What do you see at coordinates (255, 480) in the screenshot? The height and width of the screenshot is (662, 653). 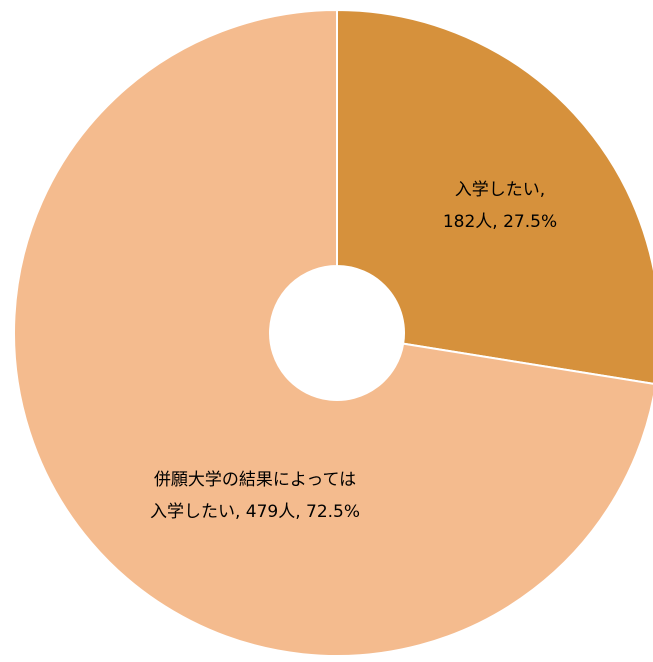 I see `data-label: 併願大学の結果によっては` at bounding box center [255, 480].